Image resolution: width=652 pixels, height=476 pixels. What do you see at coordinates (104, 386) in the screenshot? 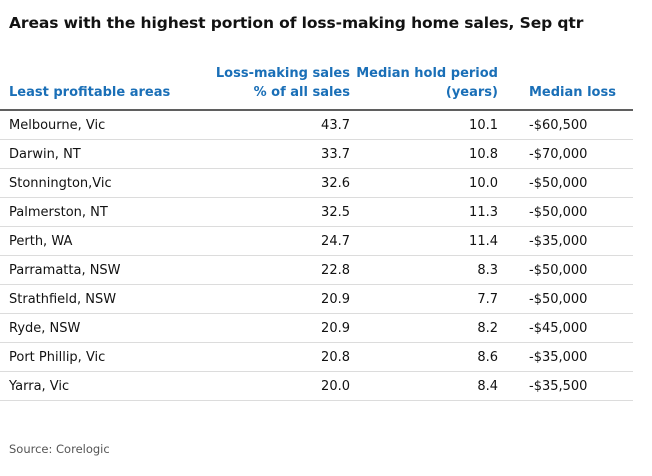
I see `area-cell: Yarra, Vic` at bounding box center [104, 386].